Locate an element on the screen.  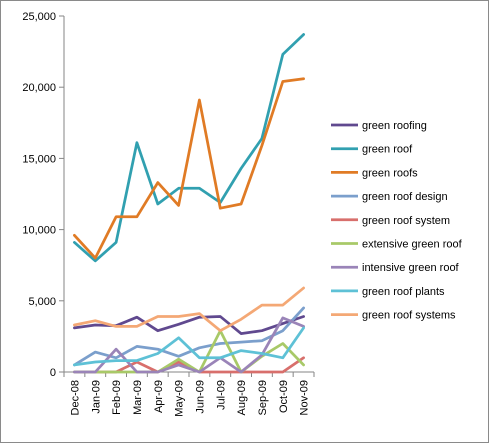
x-tick-label: May-09 is located at coordinates (180, 398).